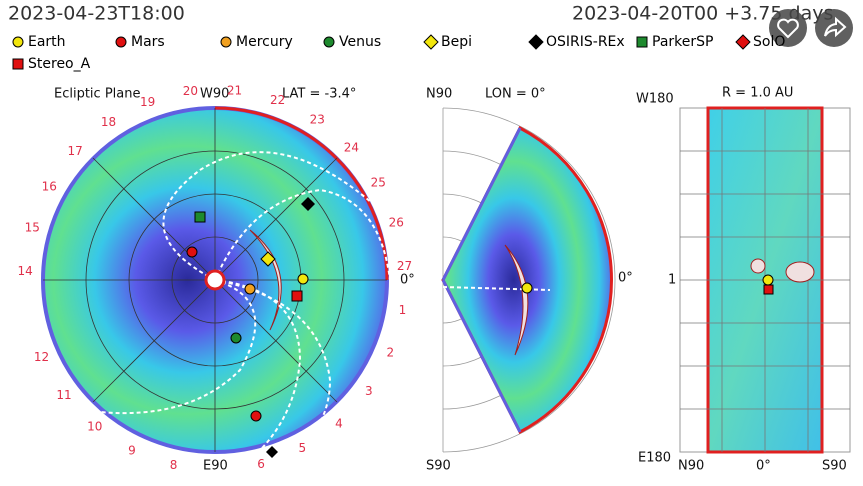 The image size is (863, 486). I want to click on carrington-label: 22, so click(277, 100).